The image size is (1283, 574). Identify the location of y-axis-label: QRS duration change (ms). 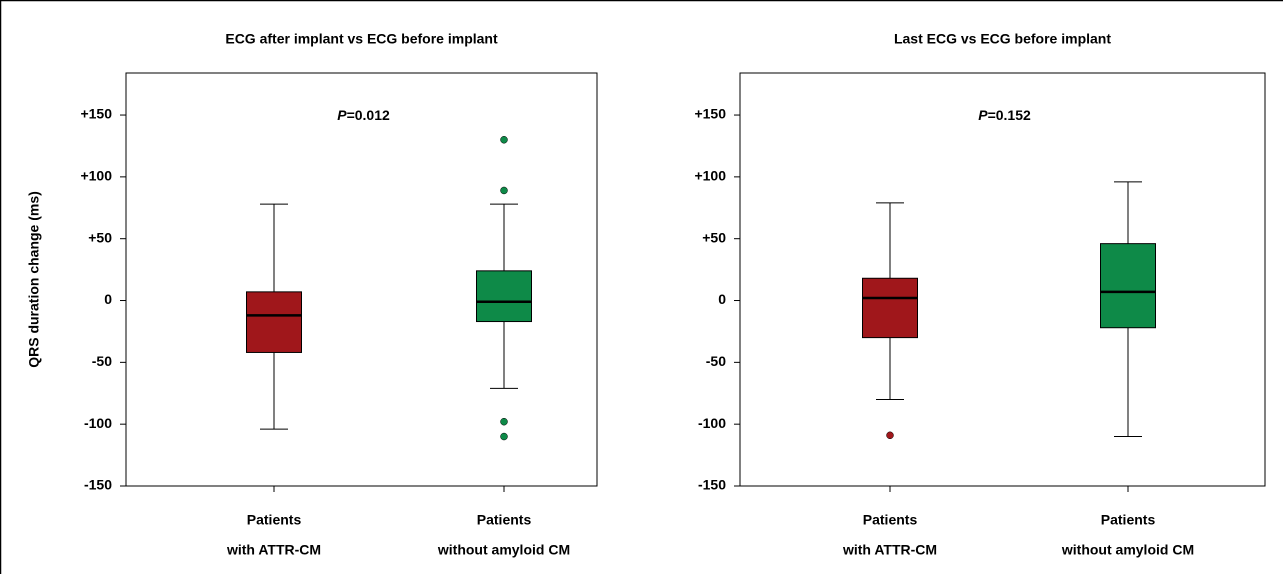
(34, 279).